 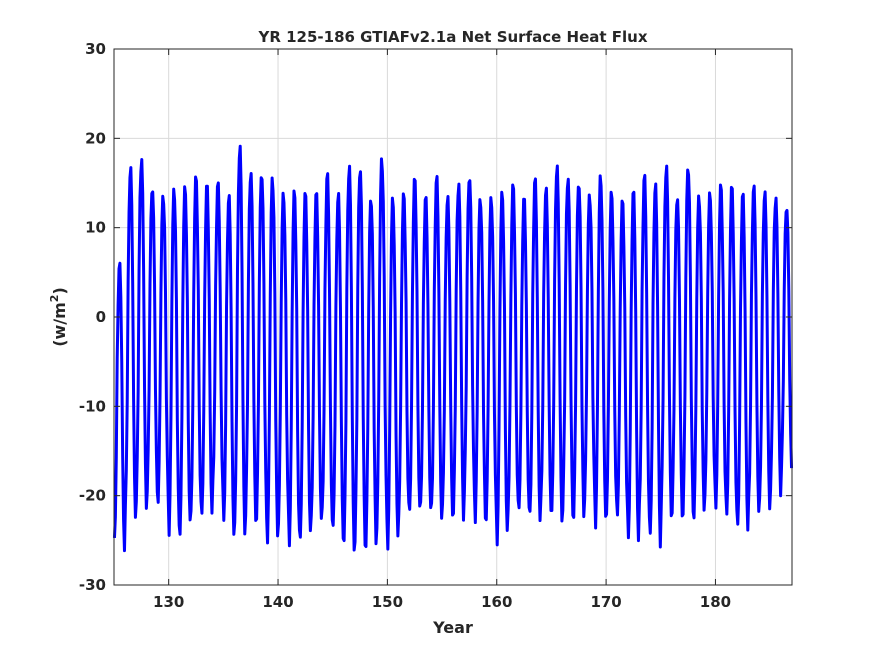 What do you see at coordinates (277, 602) in the screenshot?
I see `x-tick-label: 140` at bounding box center [277, 602].